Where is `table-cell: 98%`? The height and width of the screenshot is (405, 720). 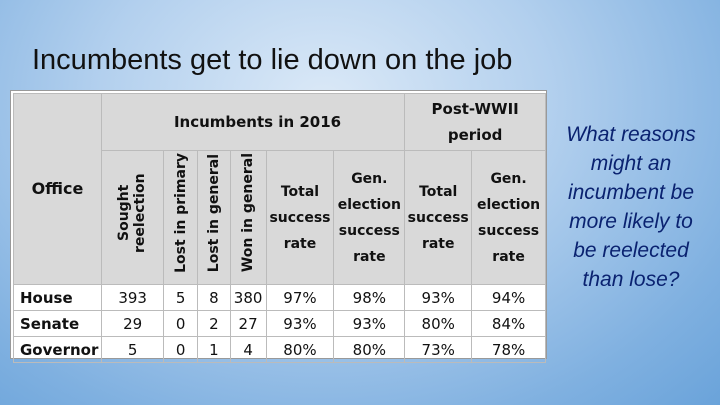 table-cell: 98% is located at coordinates (369, 297).